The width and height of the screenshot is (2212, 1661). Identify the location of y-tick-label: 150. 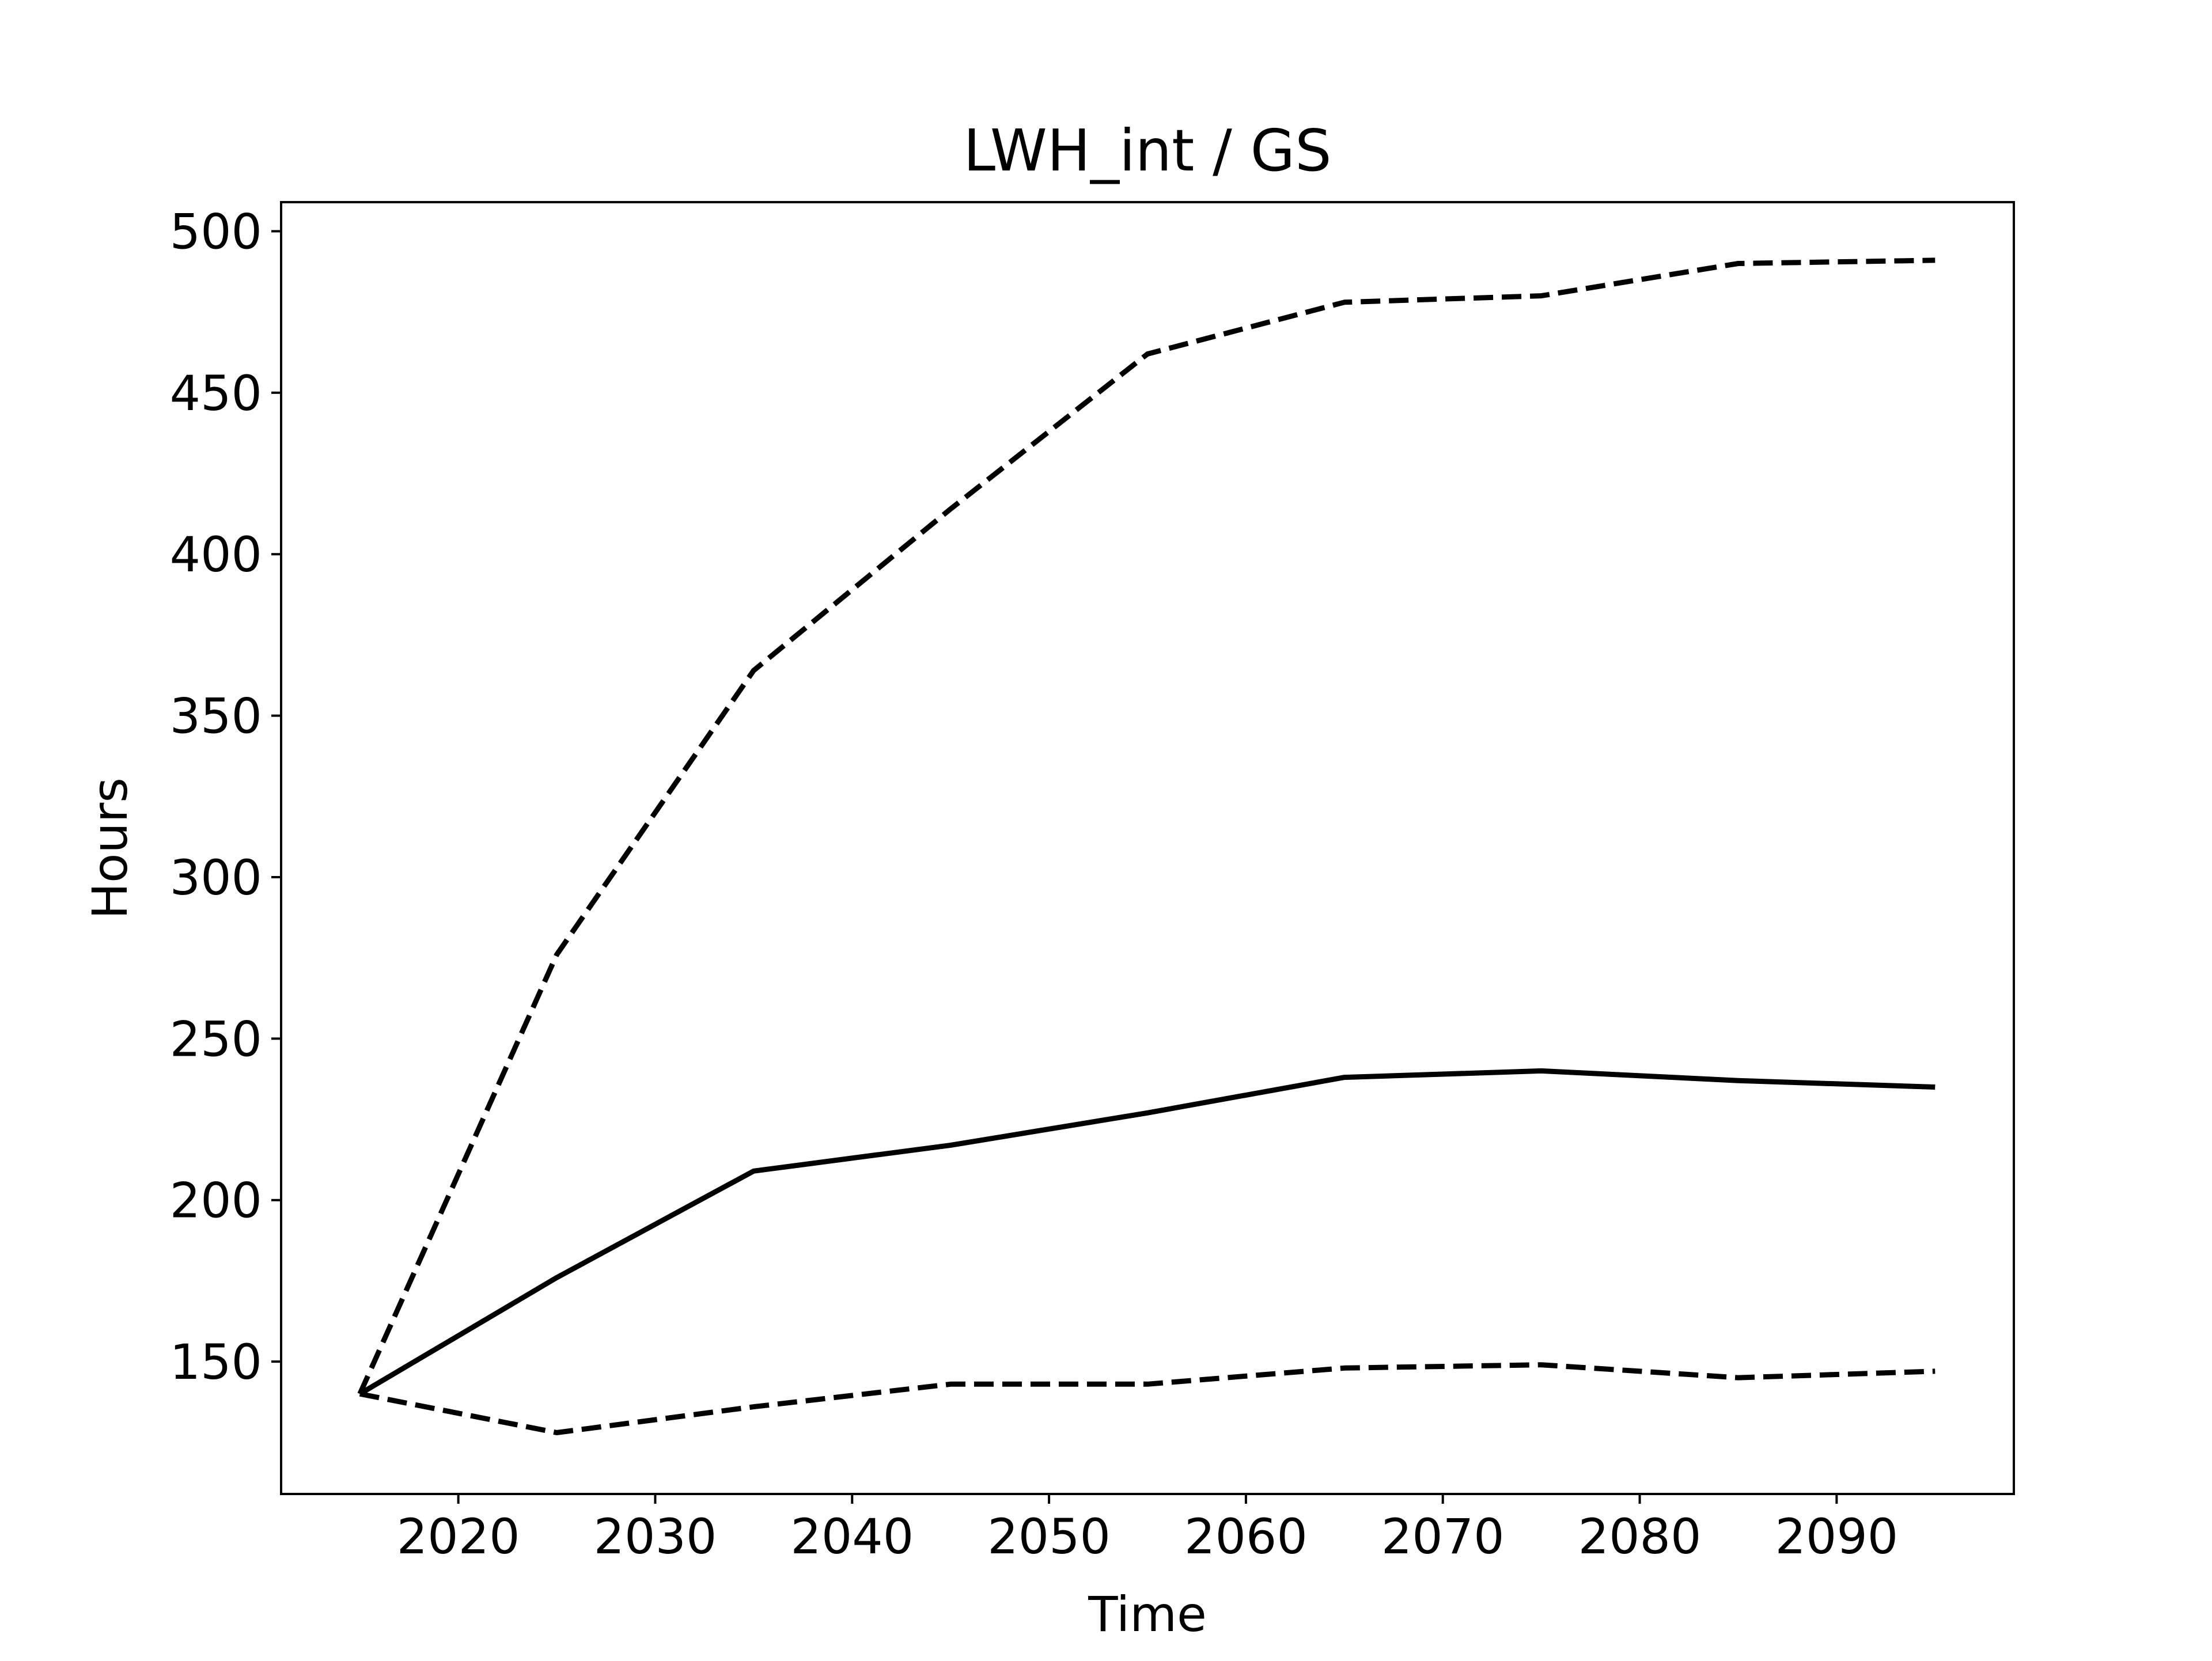
(216, 1362).